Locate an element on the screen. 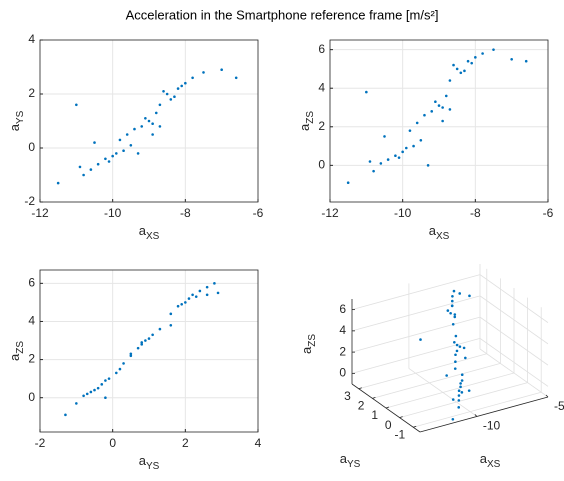 The image size is (564, 481). z-tick-label: 4 is located at coordinates (342, 330).